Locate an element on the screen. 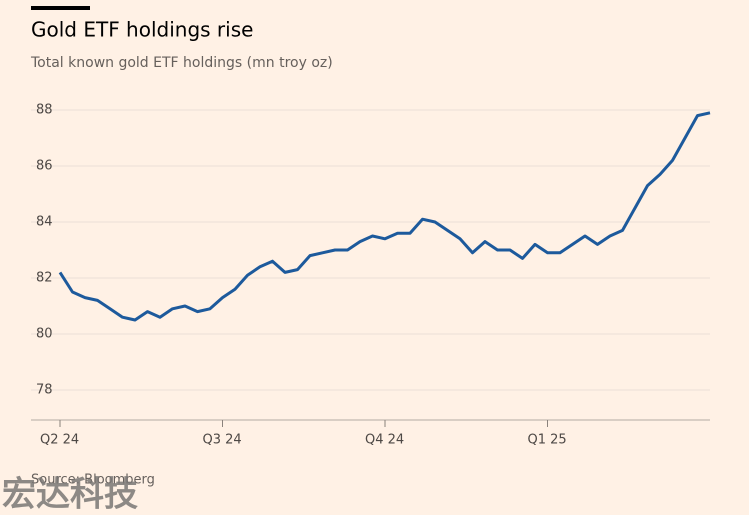 This screenshot has height=515, width=749. y-tick-label: 86 is located at coordinates (44, 166).